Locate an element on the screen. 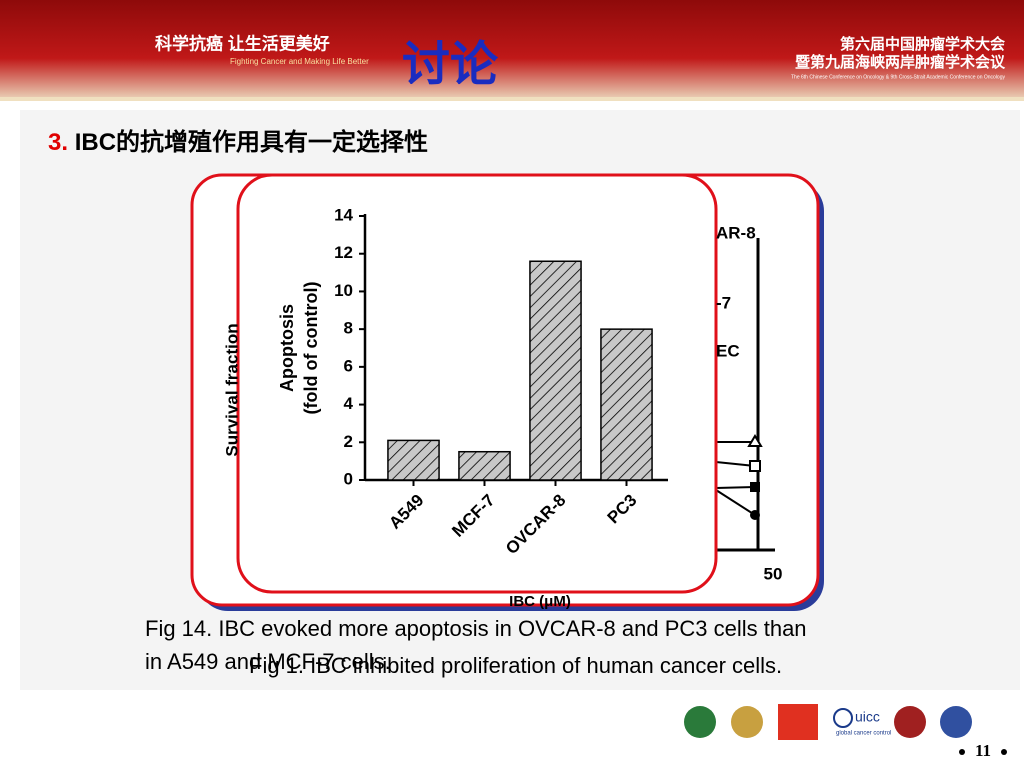  x-tick-label: PC3 is located at coordinates (622, 509).